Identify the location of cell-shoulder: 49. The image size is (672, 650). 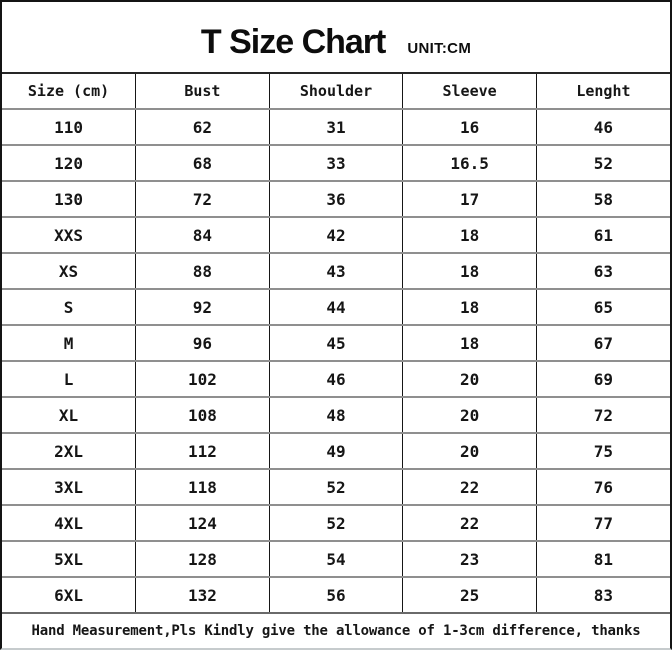
(335, 450).